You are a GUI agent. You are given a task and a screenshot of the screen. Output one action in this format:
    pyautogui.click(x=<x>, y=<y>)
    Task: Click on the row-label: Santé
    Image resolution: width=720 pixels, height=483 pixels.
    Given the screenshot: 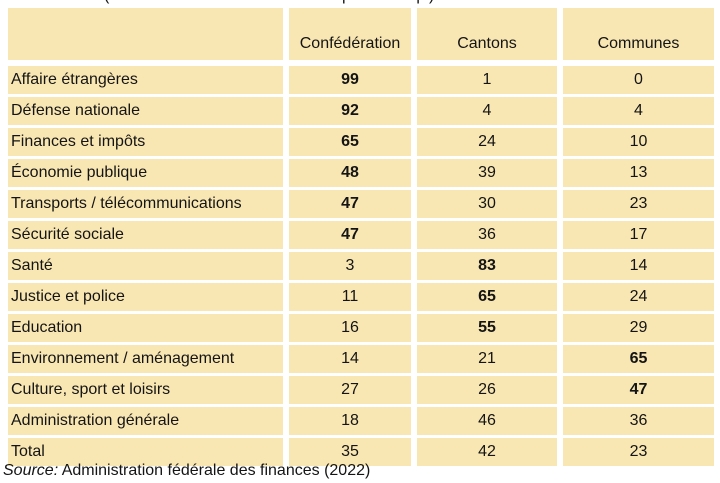 What is the action you would take?
    pyautogui.click(x=145, y=266)
    